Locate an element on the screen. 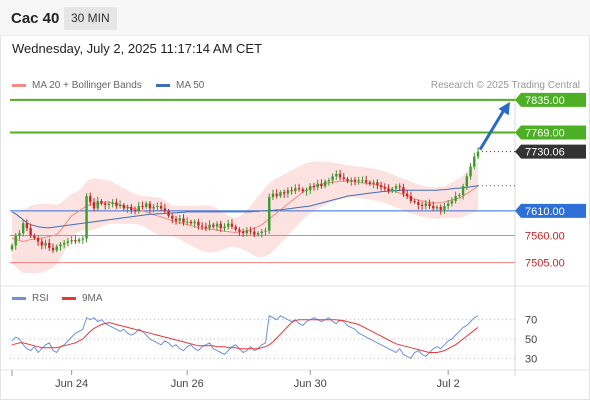 Image resolution: width=590 pixels, height=400 pixels. legend-ma20: MA 20 + Bollinger Bands is located at coordinates (77, 85).